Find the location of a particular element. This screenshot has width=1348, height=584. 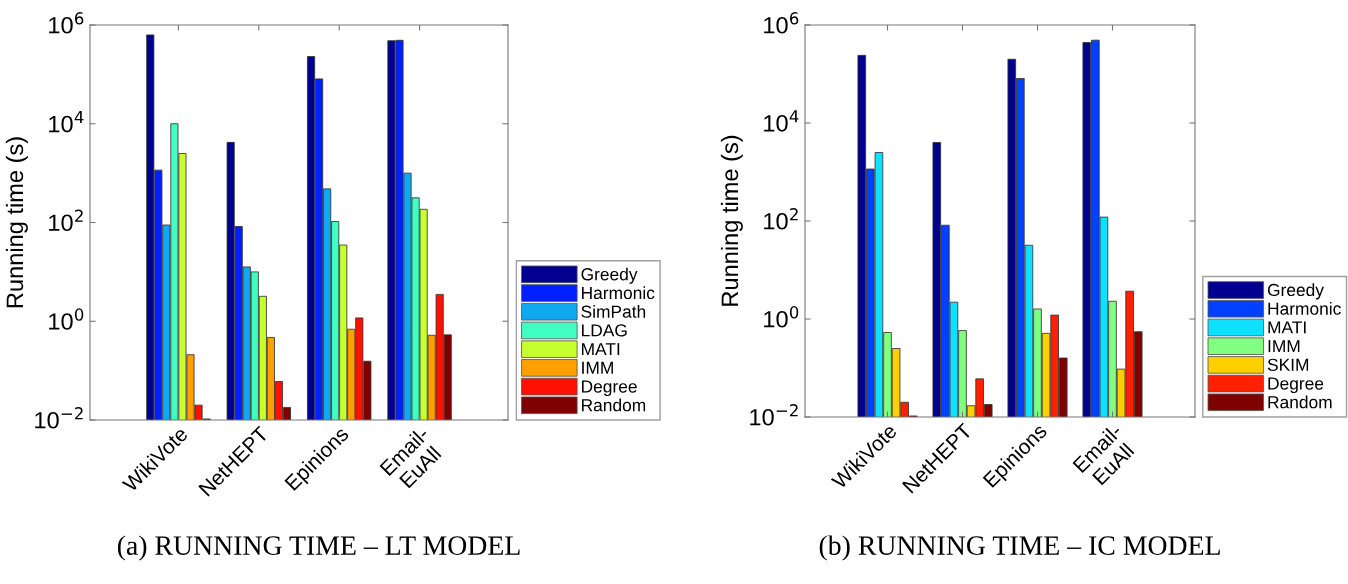

legend-label: SimPath is located at coordinates (613, 311).